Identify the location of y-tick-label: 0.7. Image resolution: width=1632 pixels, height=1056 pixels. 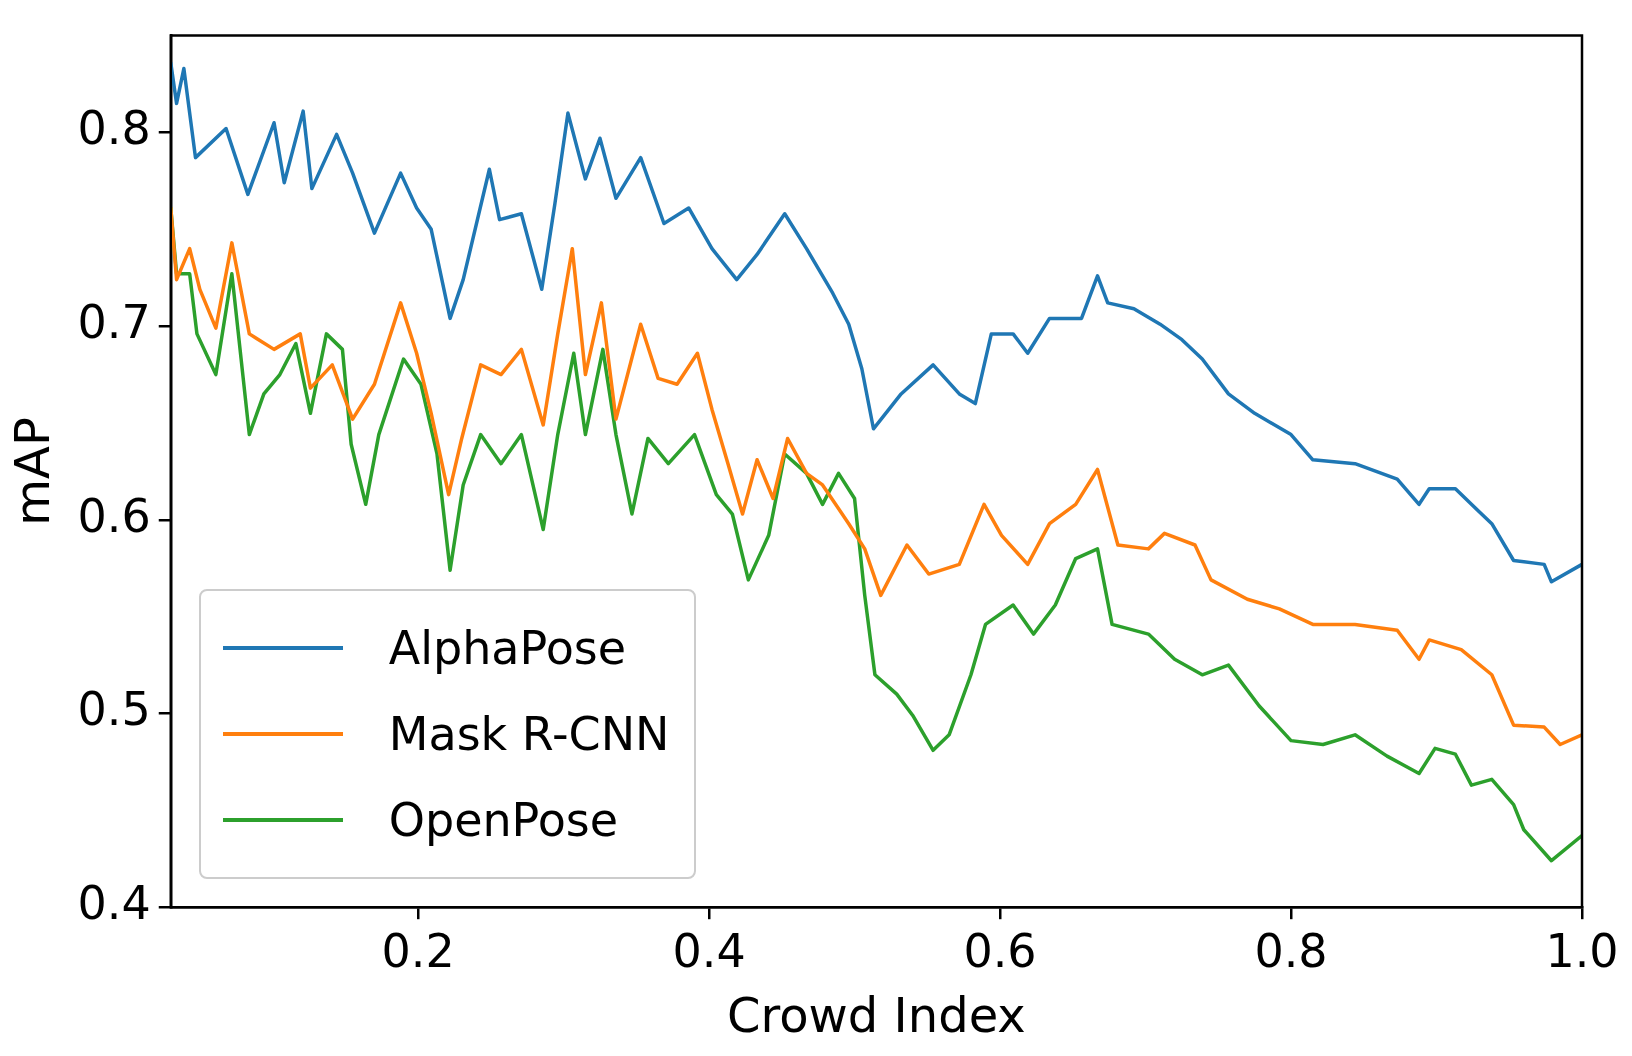
(114, 322).